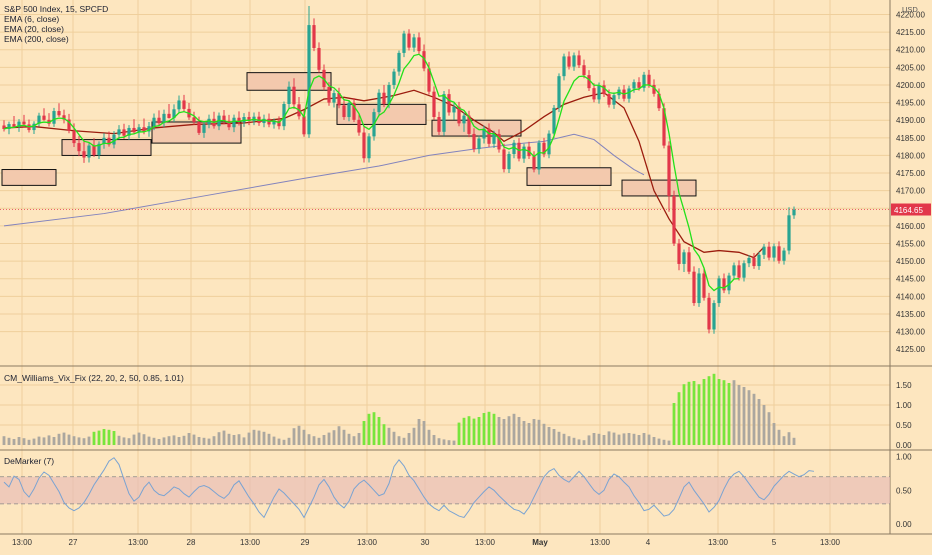 Image resolution: width=932 pixels, height=555 pixels. What do you see at coordinates (904, 385) in the screenshot?
I see `vix-tick-label: 1.50` at bounding box center [904, 385].